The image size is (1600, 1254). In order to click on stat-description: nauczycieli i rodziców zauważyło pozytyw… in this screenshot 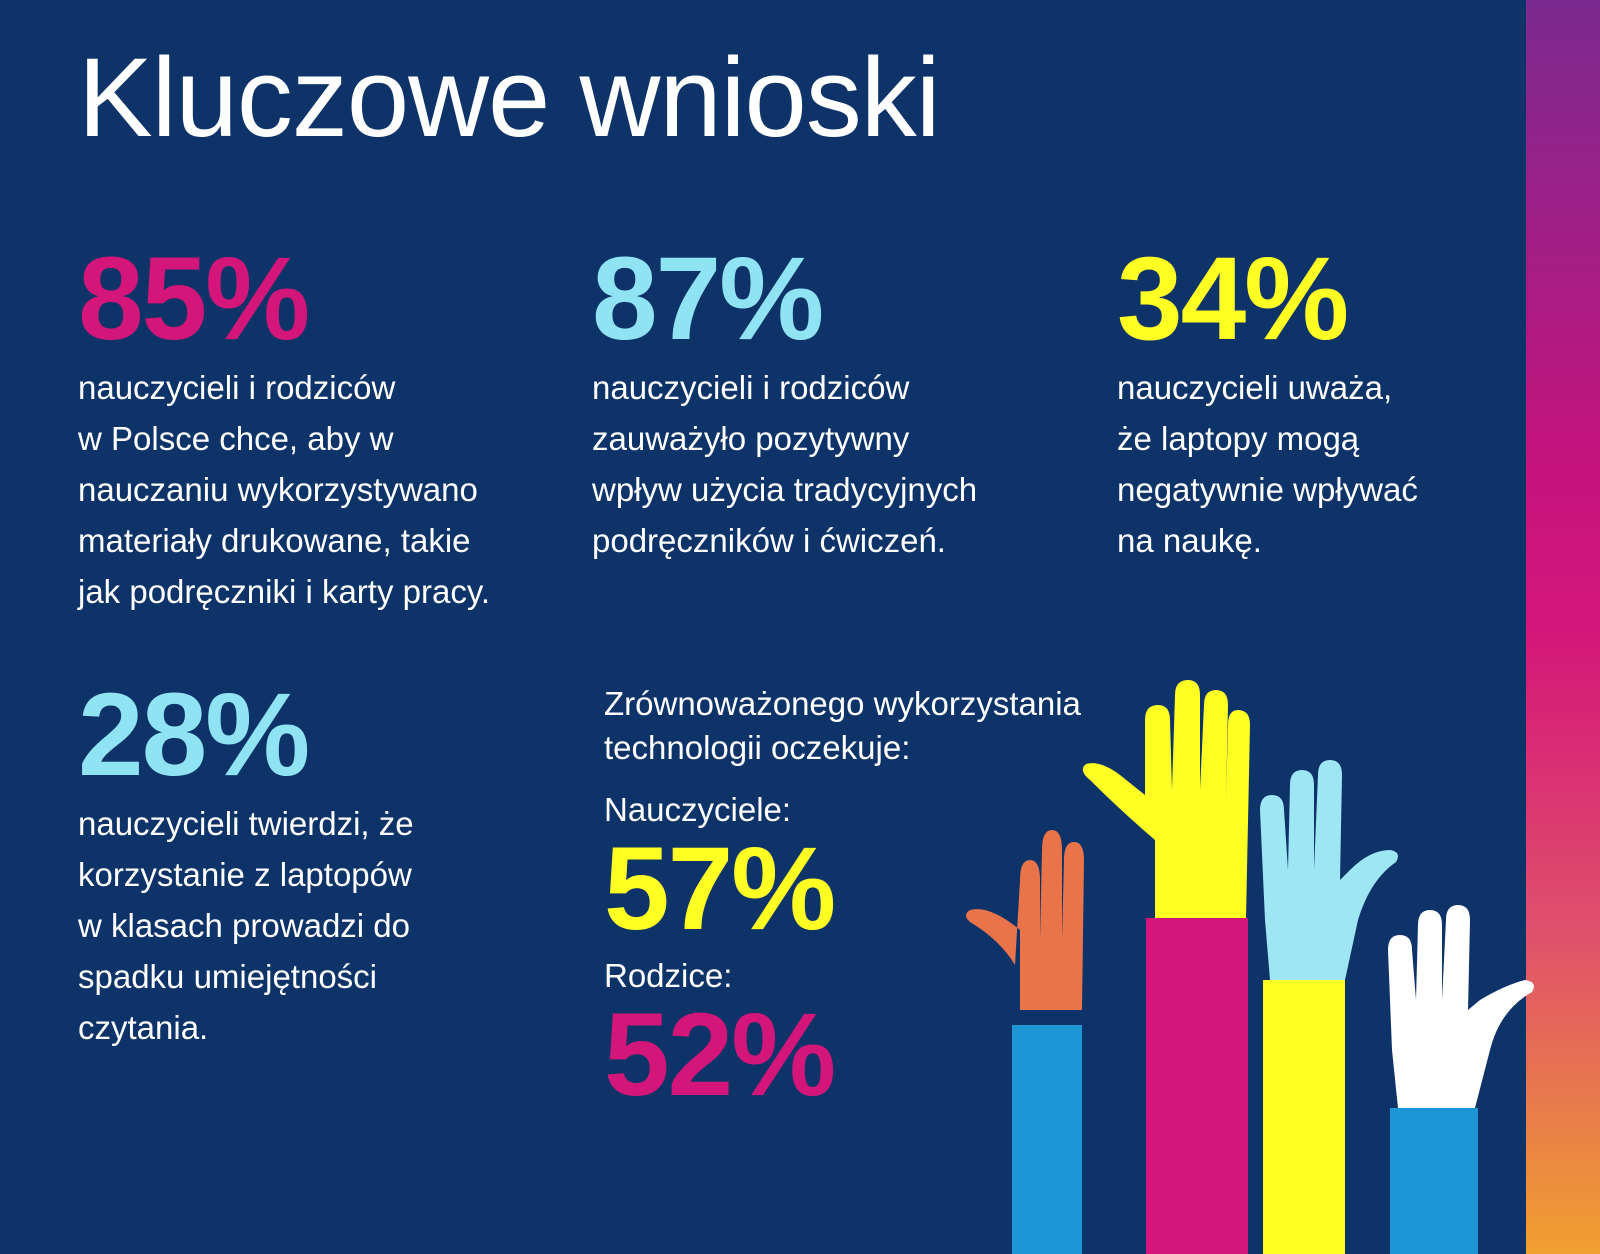, I will do `click(785, 464)`.